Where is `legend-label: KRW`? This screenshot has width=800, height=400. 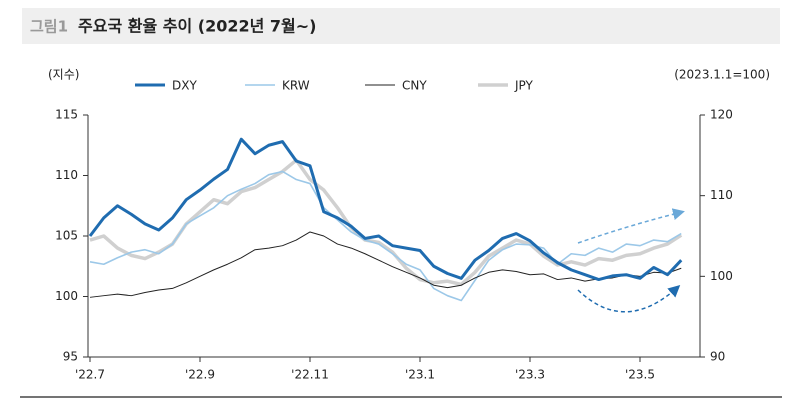 legend-label: KRW is located at coordinates (296, 86).